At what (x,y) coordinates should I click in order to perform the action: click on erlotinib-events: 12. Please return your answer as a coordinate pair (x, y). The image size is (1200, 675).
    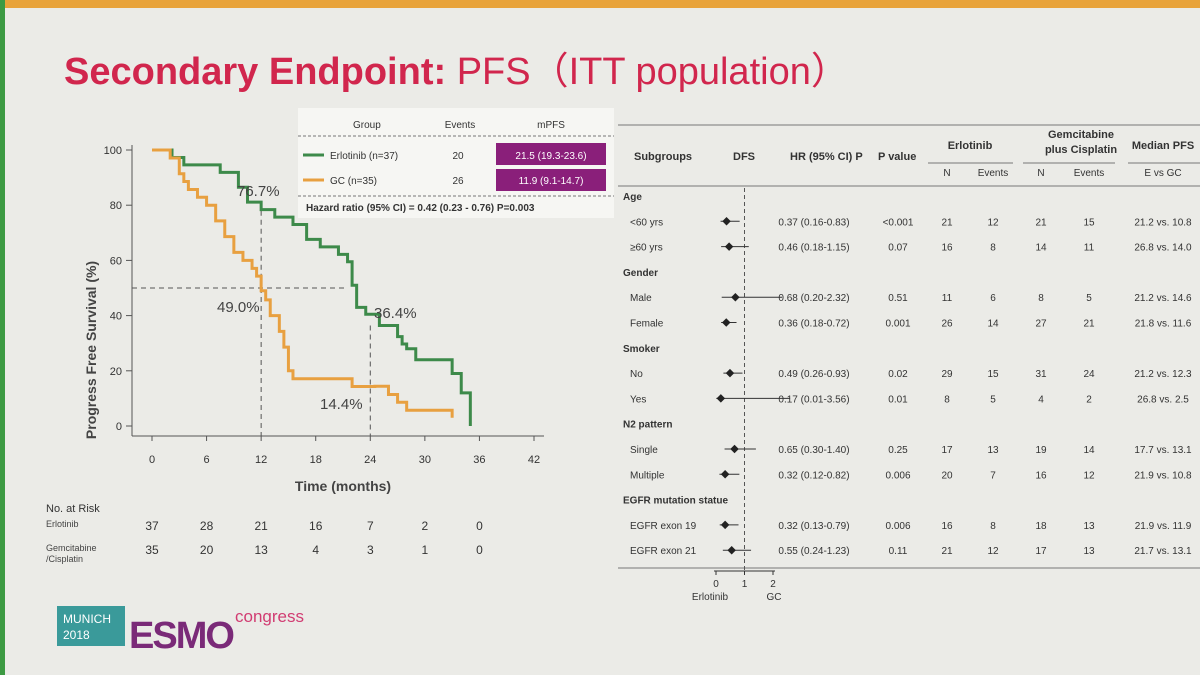
    Looking at the image, I should click on (993, 551).